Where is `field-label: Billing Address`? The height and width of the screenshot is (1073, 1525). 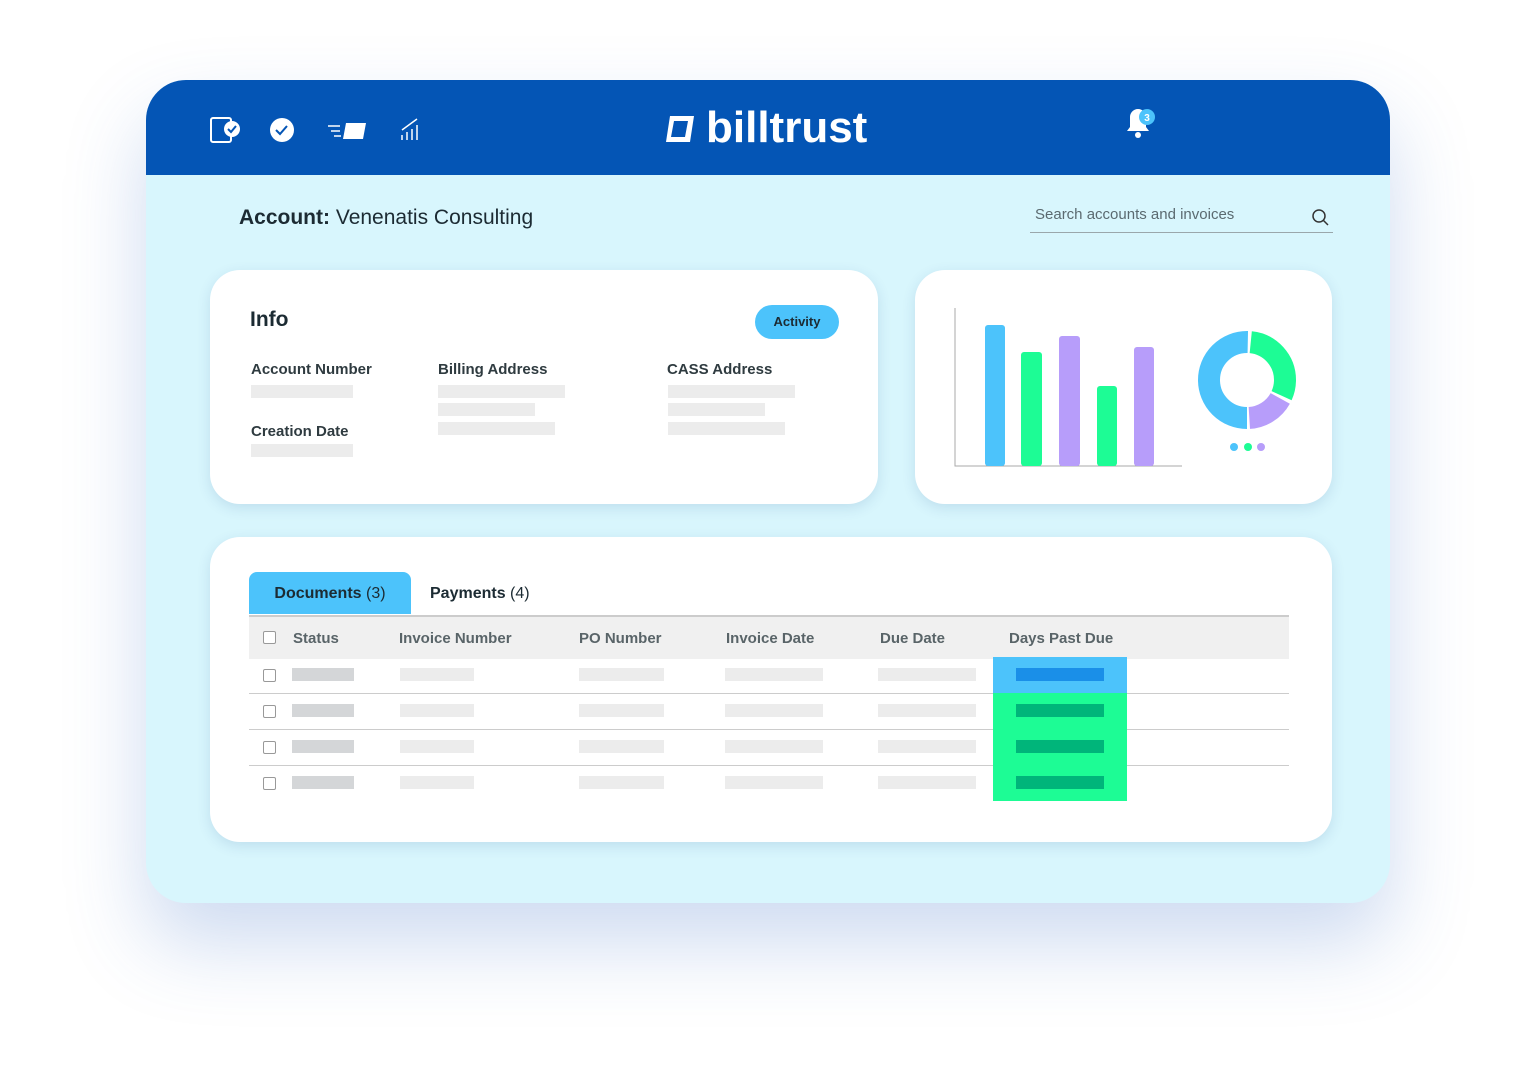
field-label: Billing Address is located at coordinates (493, 369).